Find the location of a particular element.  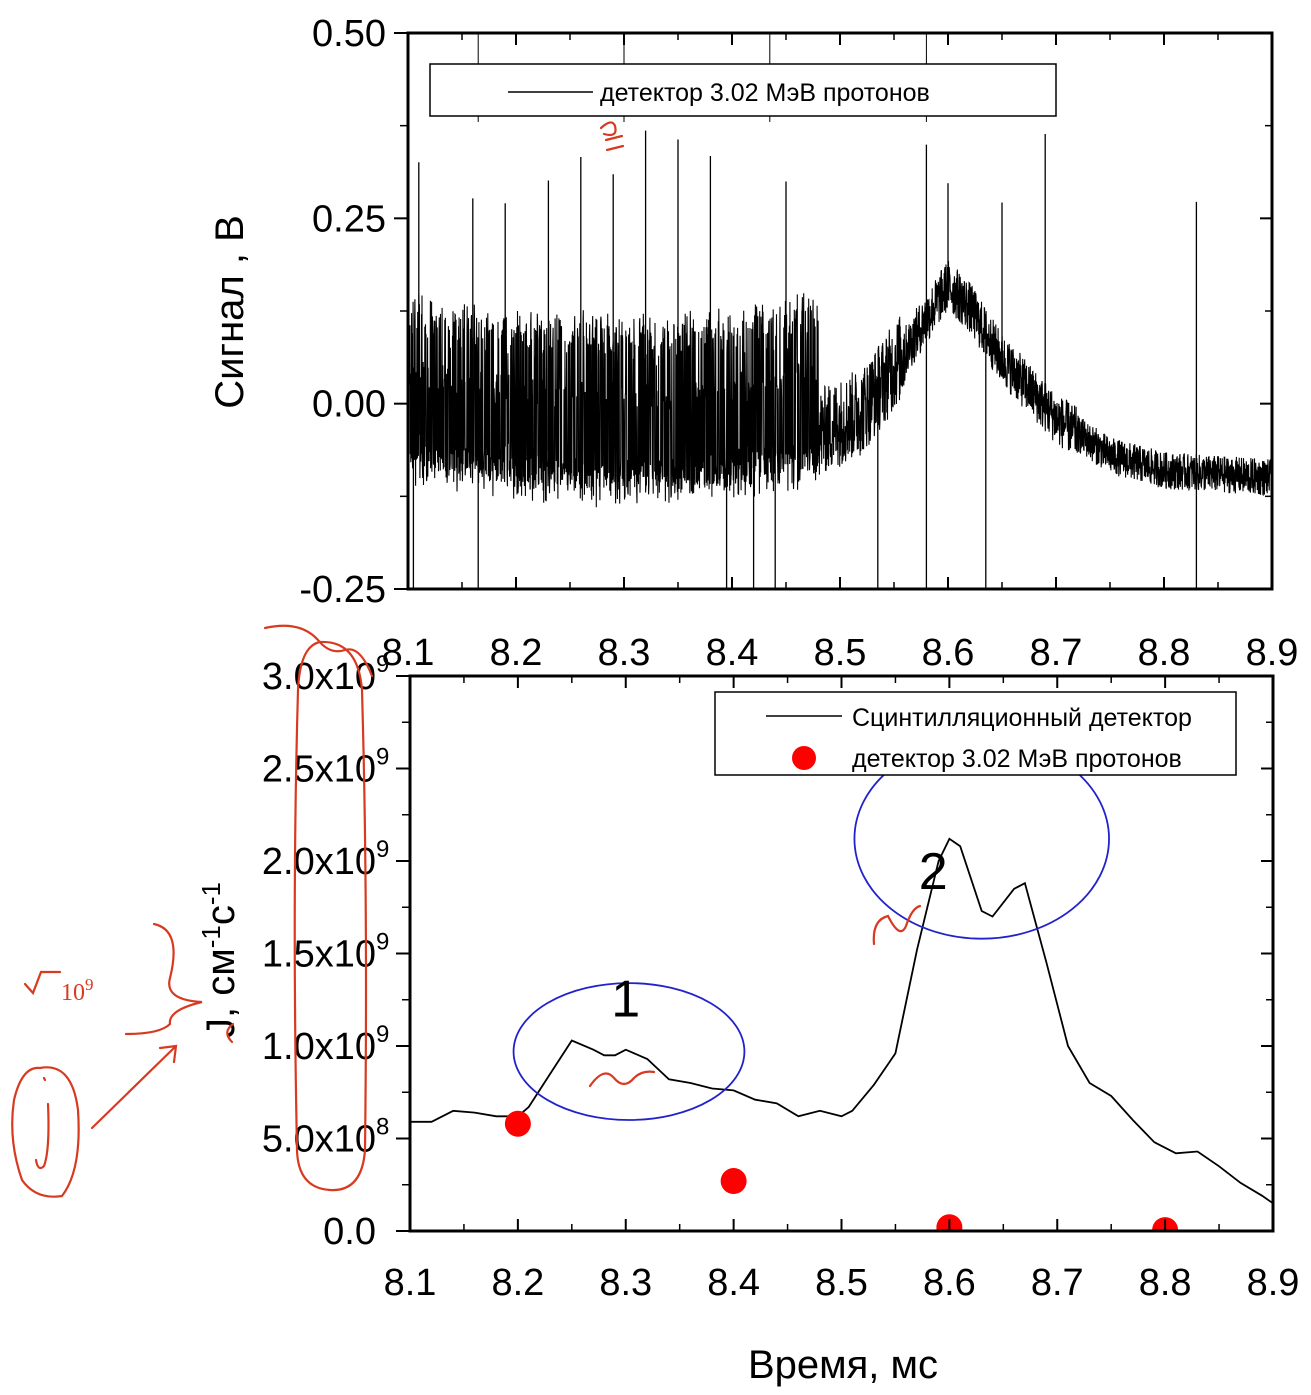

handwritten-tick-enclosure is located at coordinates (330, 916).